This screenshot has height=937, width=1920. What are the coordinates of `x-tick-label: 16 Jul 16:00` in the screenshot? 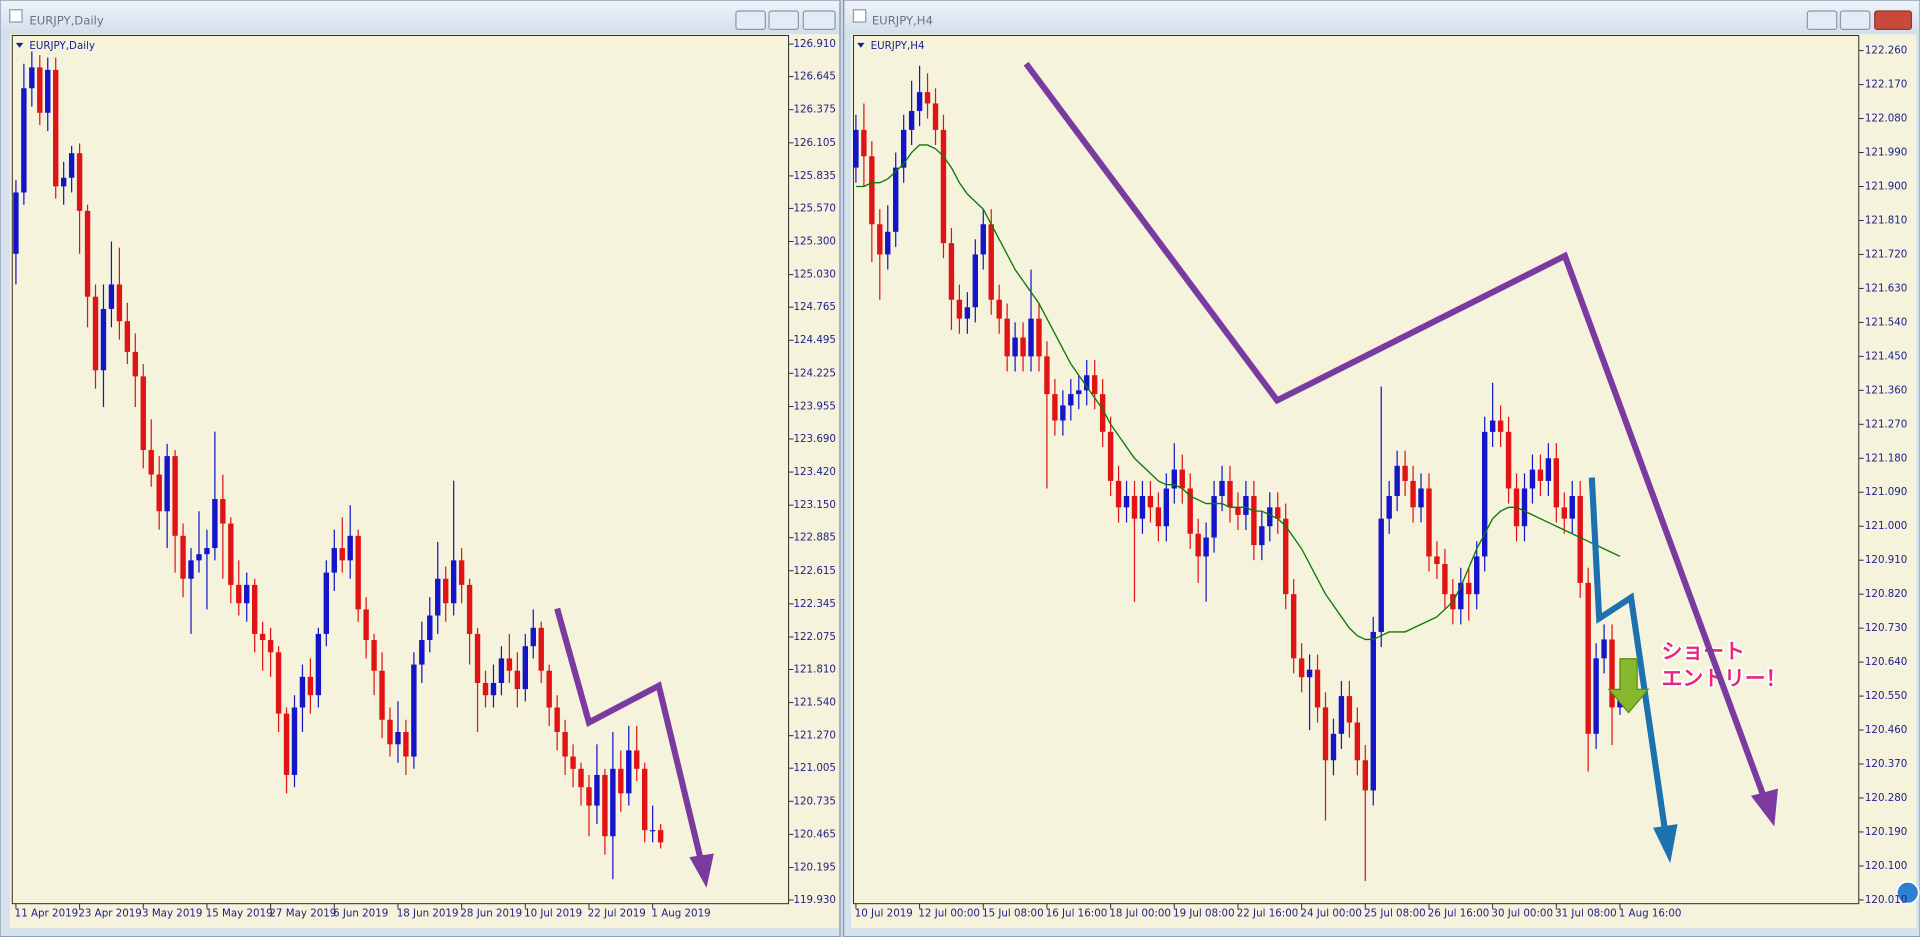 It's located at (1077, 913).